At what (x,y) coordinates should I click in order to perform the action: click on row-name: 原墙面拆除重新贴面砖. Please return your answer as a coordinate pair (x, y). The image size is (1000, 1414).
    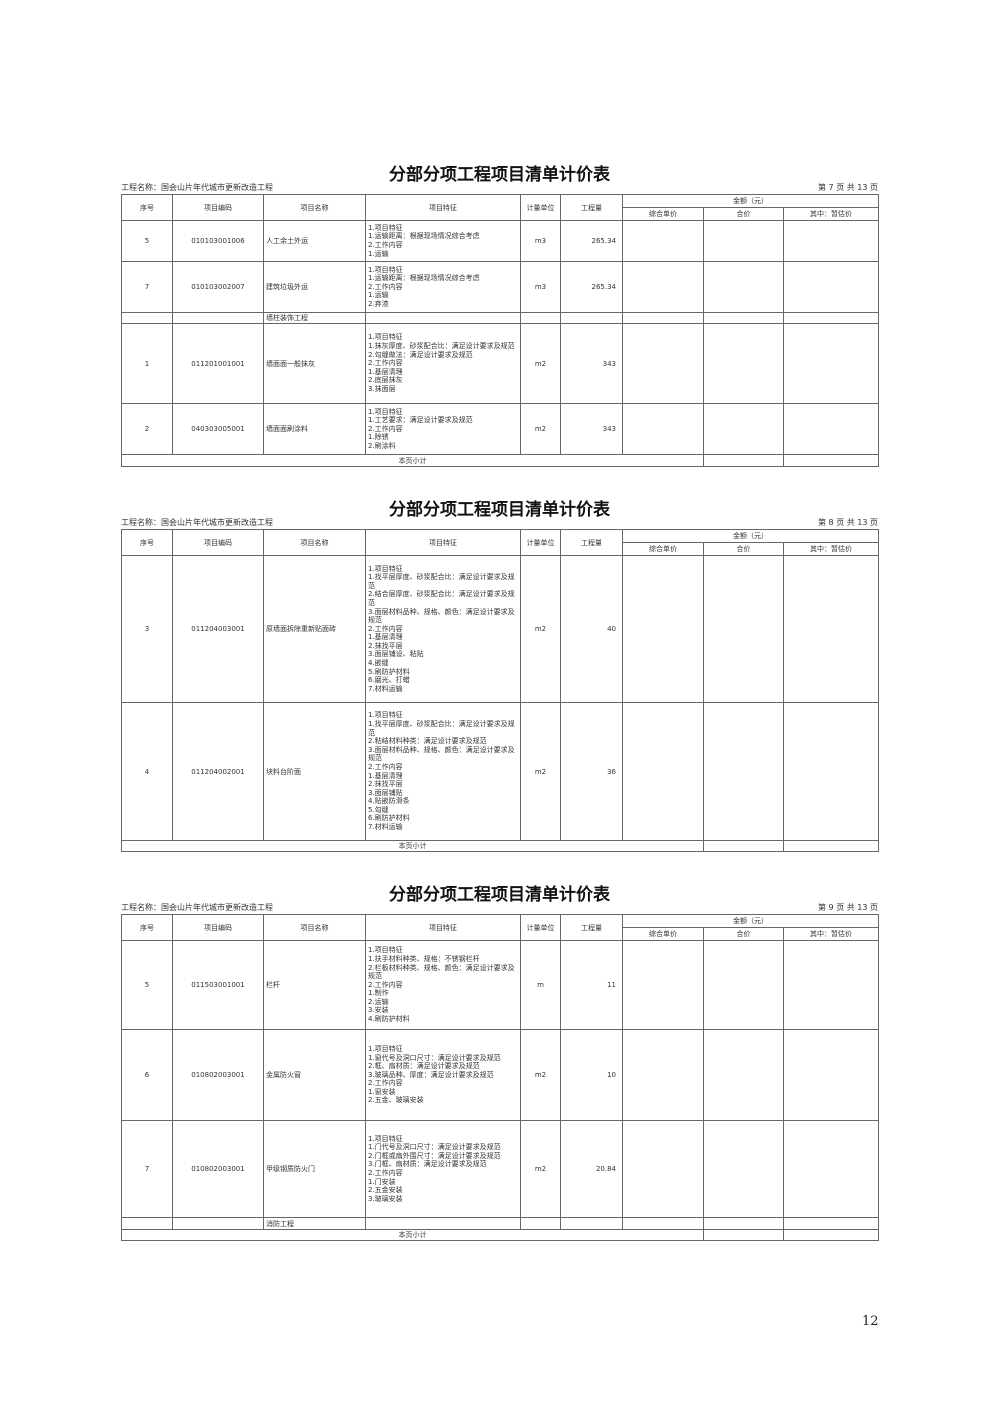
    Looking at the image, I should click on (314, 629).